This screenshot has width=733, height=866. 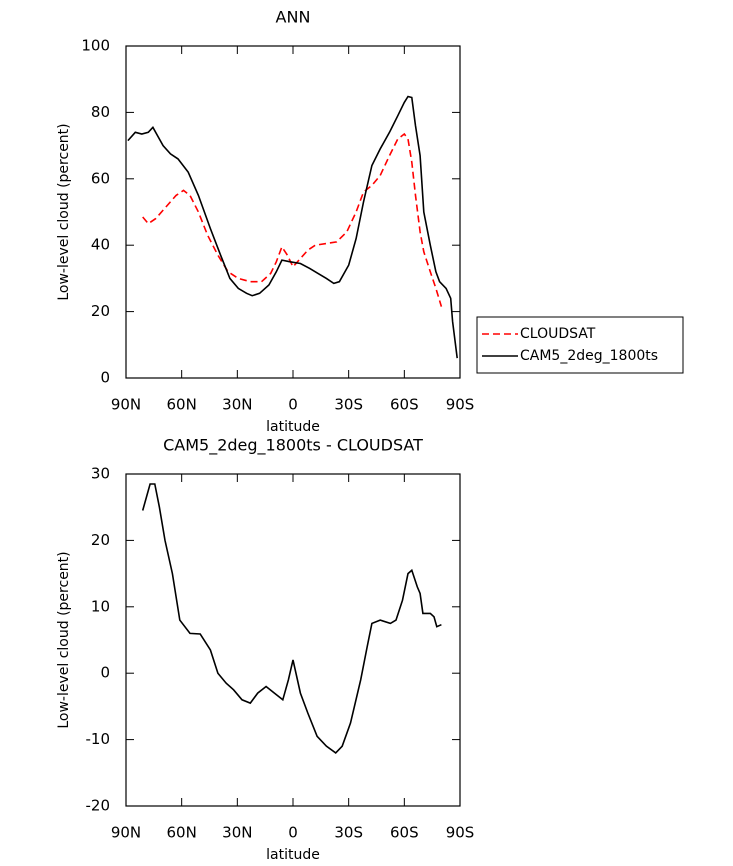 I want to click on legend-box, so click(x=580, y=345).